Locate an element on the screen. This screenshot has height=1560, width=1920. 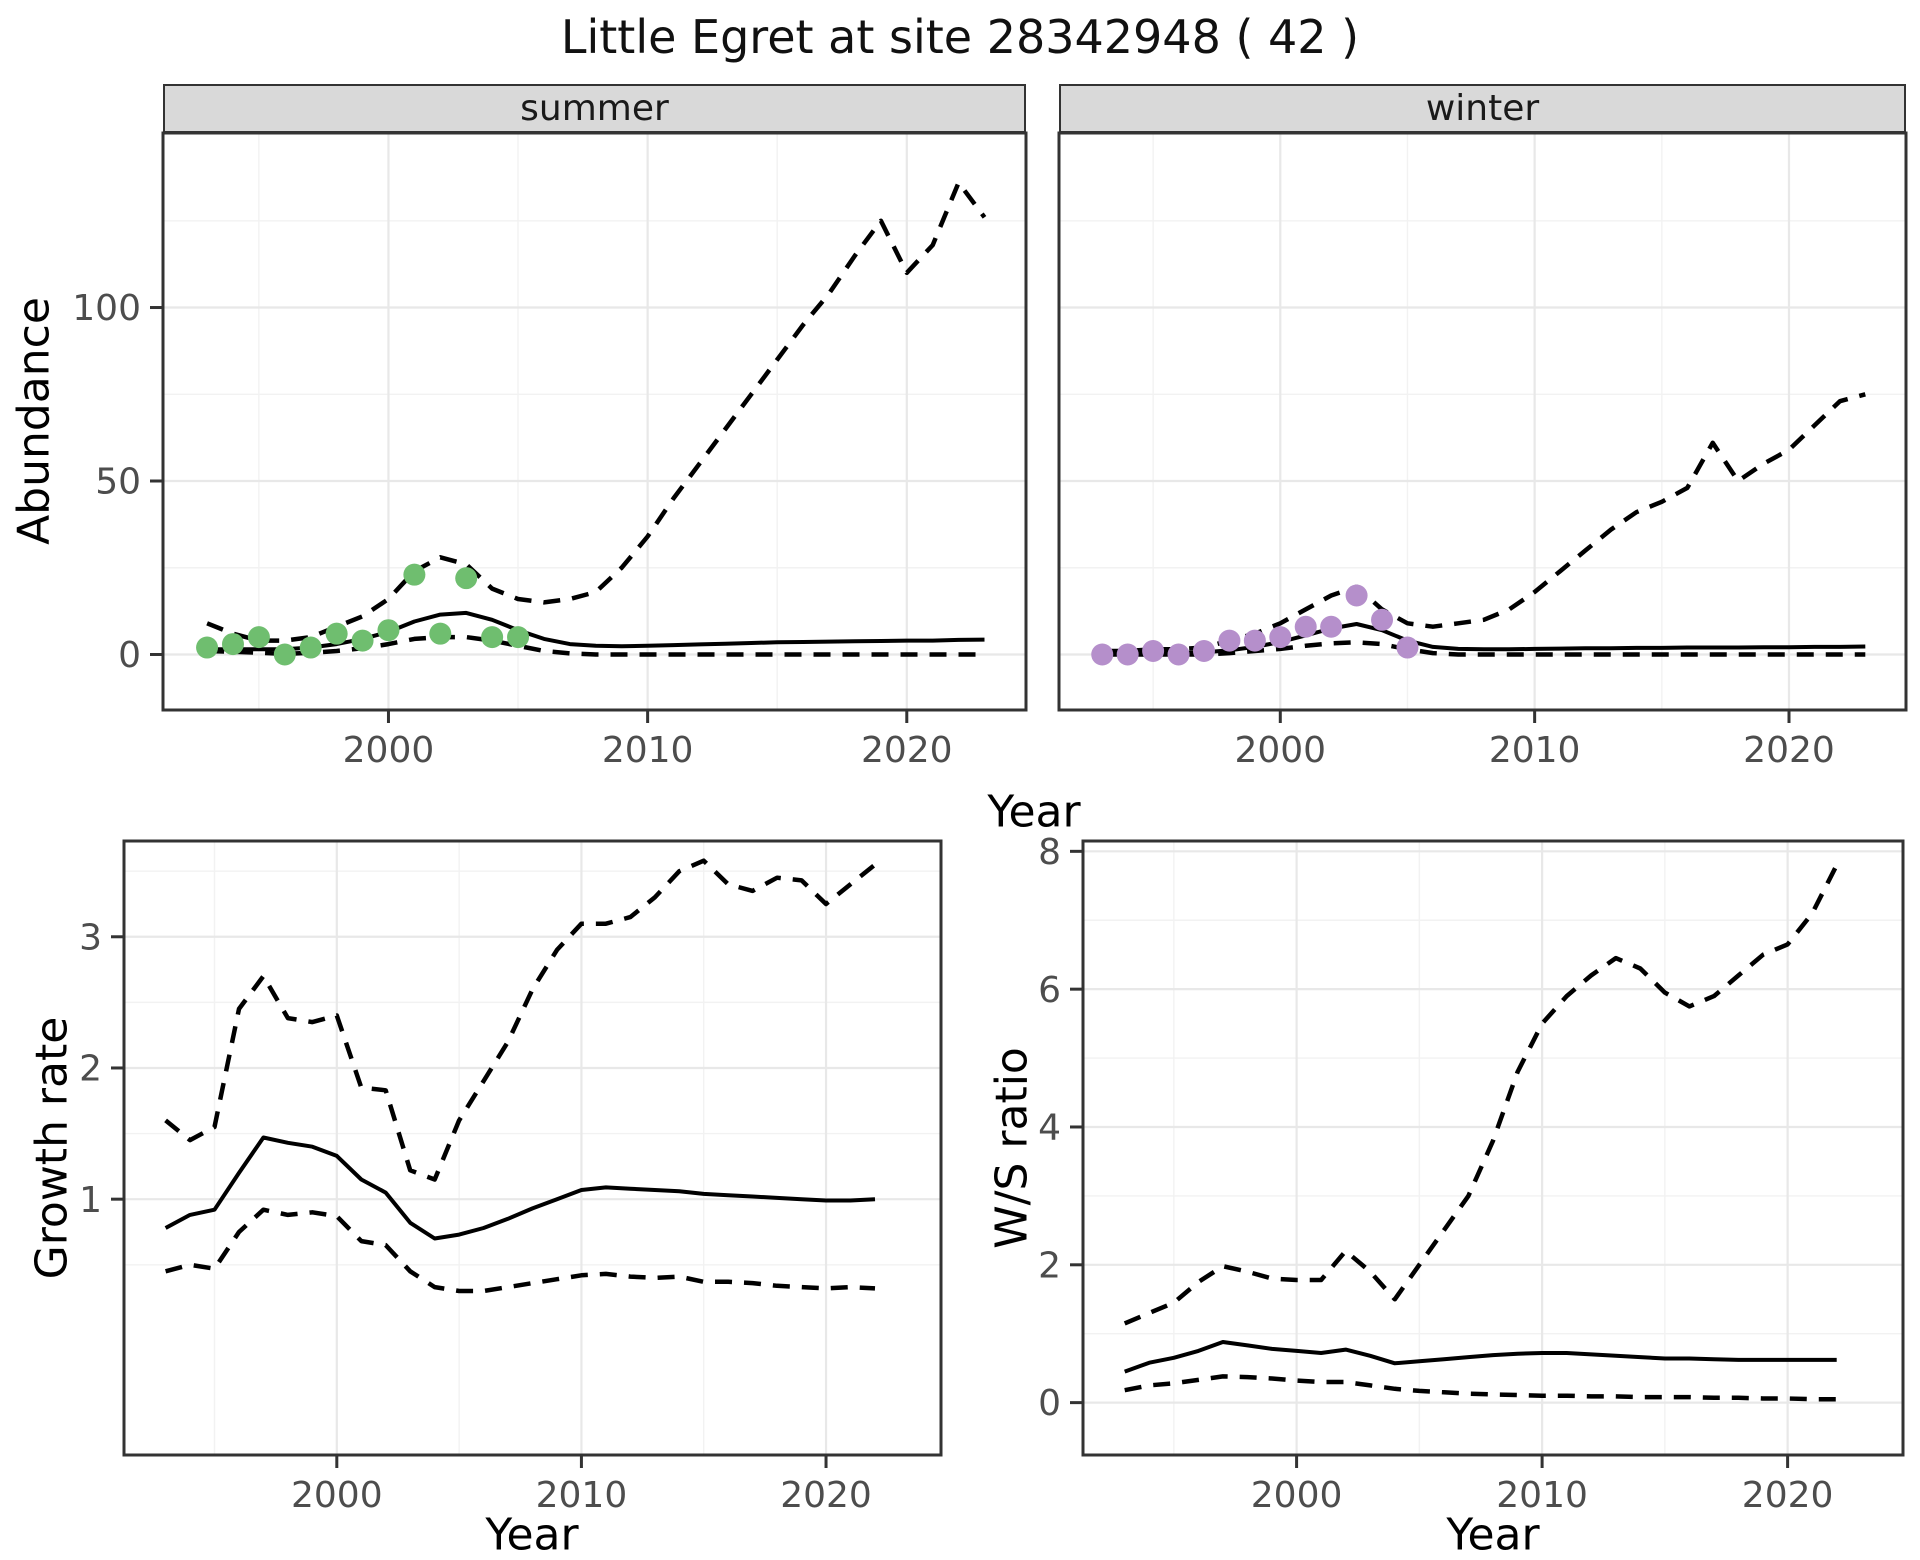
y-tick-label: 3 is located at coordinates (90, 937).